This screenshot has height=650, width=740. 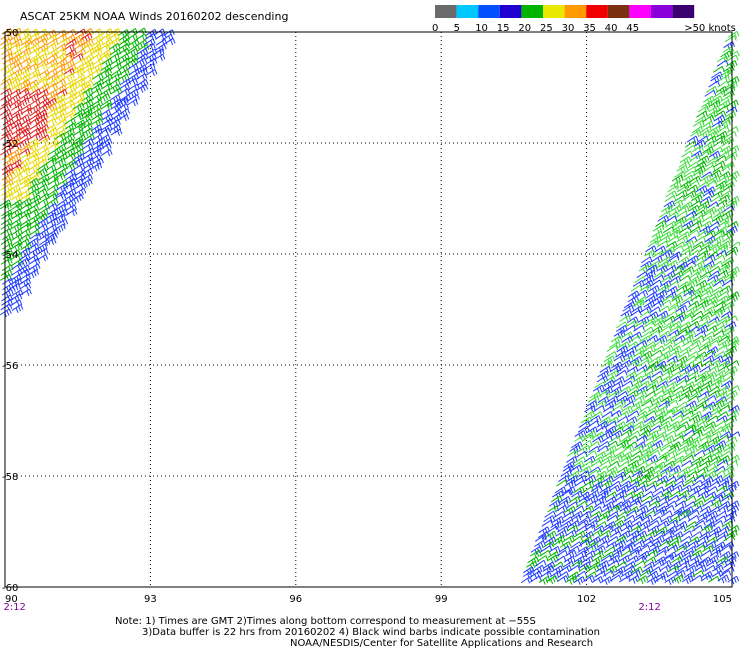 I want to click on x-tick-label: 102, so click(x=586, y=599).